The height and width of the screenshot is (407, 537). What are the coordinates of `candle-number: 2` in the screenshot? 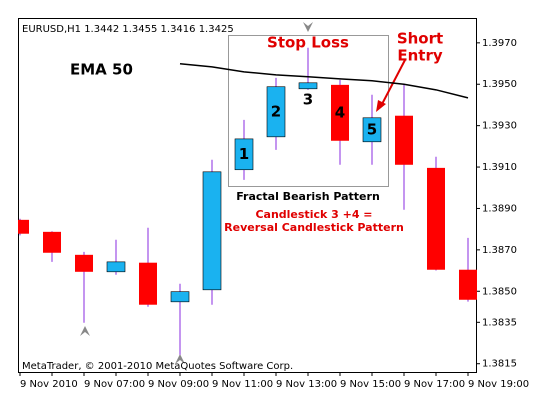 It's located at (276, 111).